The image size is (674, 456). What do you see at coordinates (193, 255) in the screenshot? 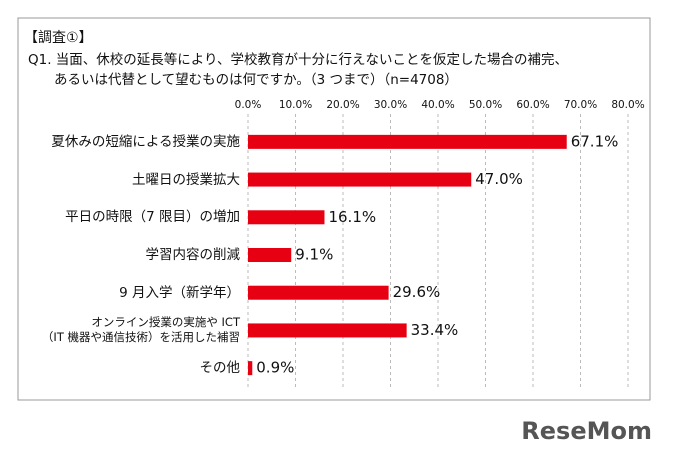
I see `category-label: 学習内容の削減` at bounding box center [193, 255].